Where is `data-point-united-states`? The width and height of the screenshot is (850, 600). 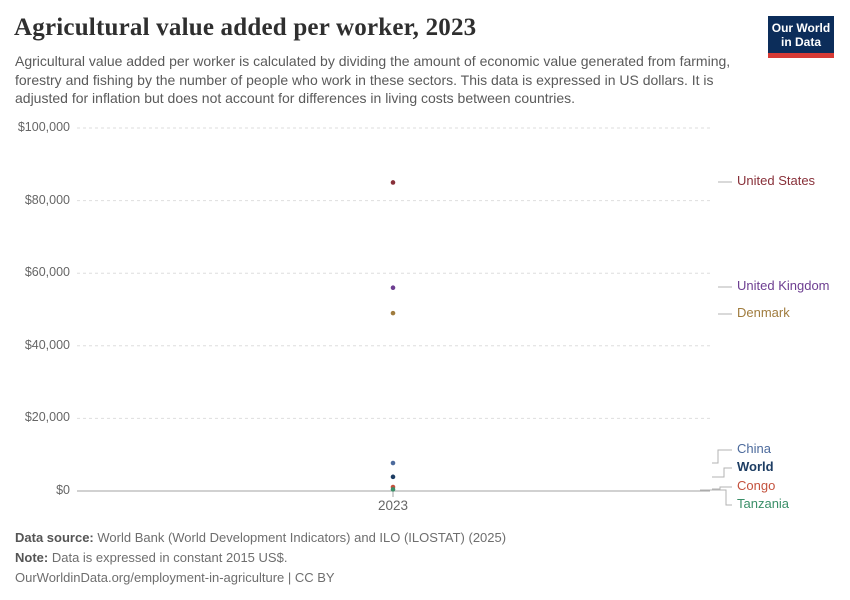 data-point-united-states is located at coordinates (393, 182).